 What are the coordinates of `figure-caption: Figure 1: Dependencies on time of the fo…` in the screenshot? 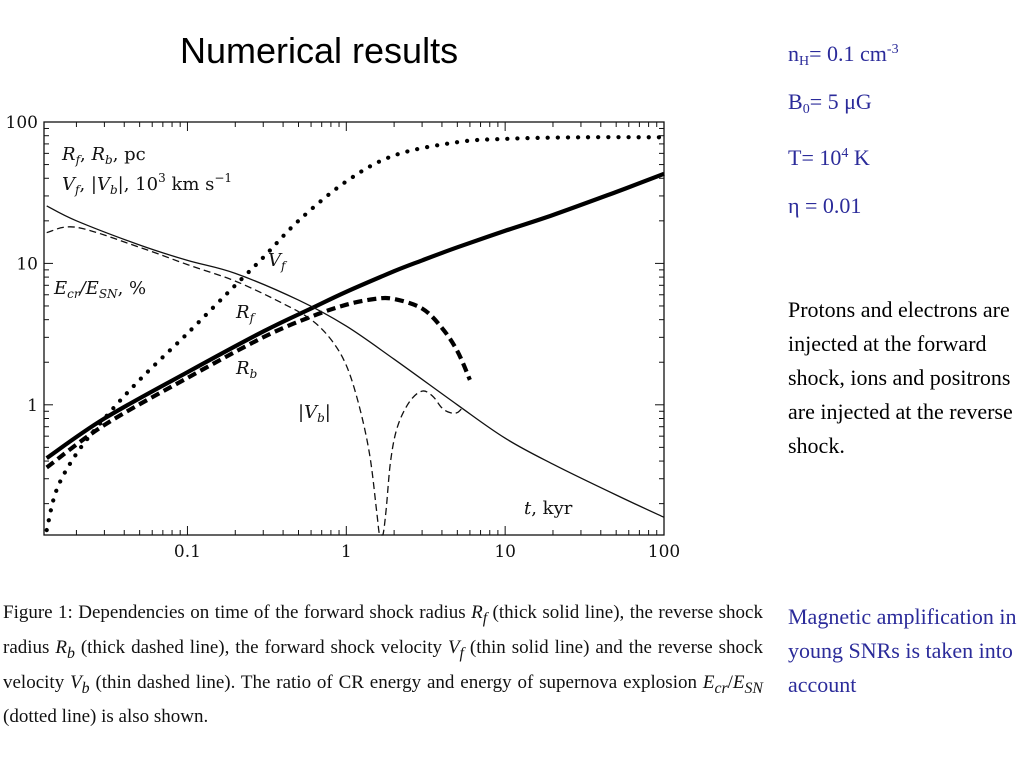 It's located at (383, 665).